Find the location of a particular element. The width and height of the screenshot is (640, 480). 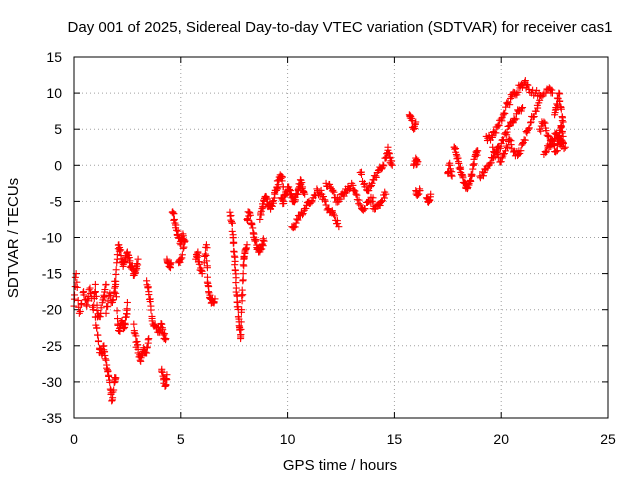

x-tick-label: 5 is located at coordinates (181, 439).